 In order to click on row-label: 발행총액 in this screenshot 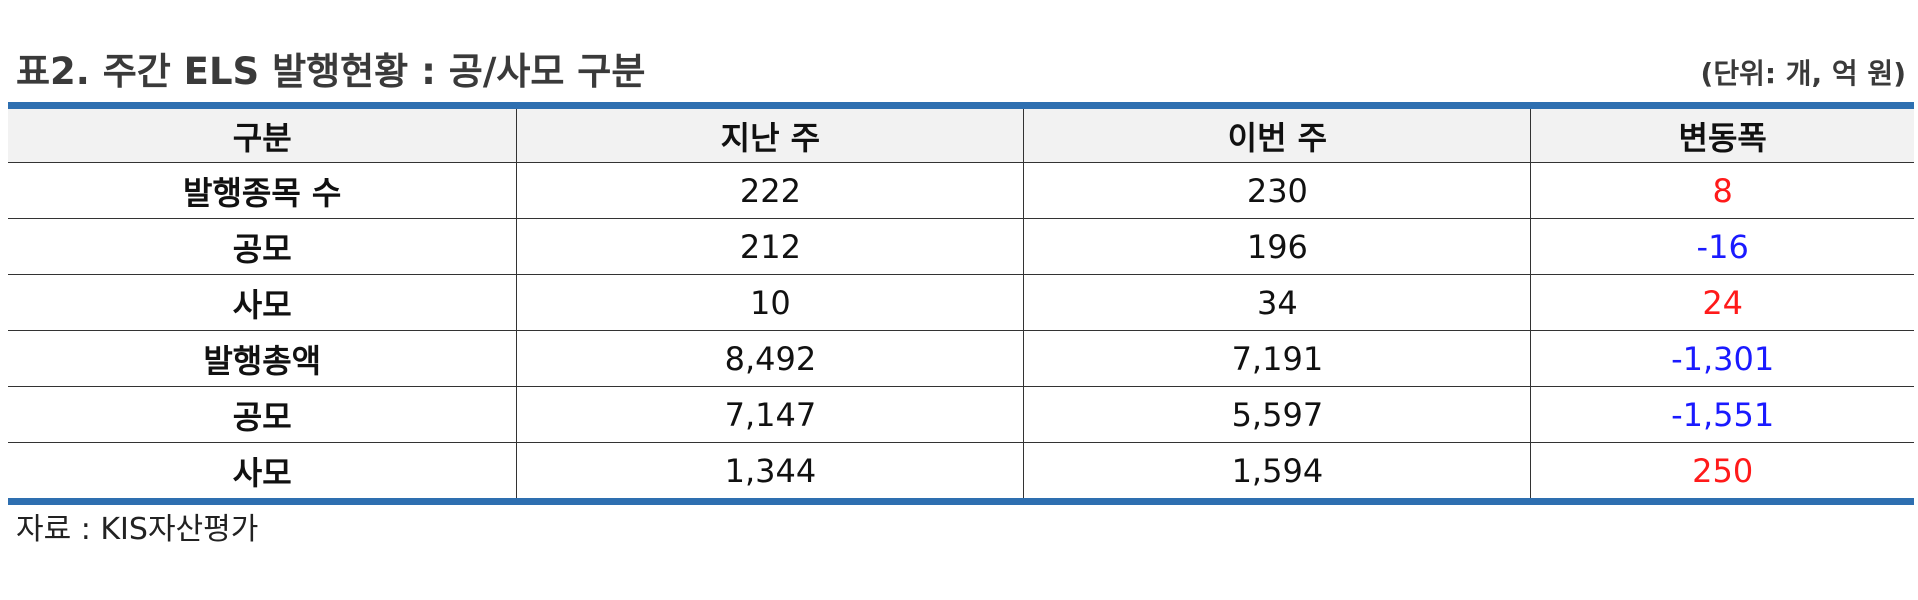, I will do `click(262, 358)`.